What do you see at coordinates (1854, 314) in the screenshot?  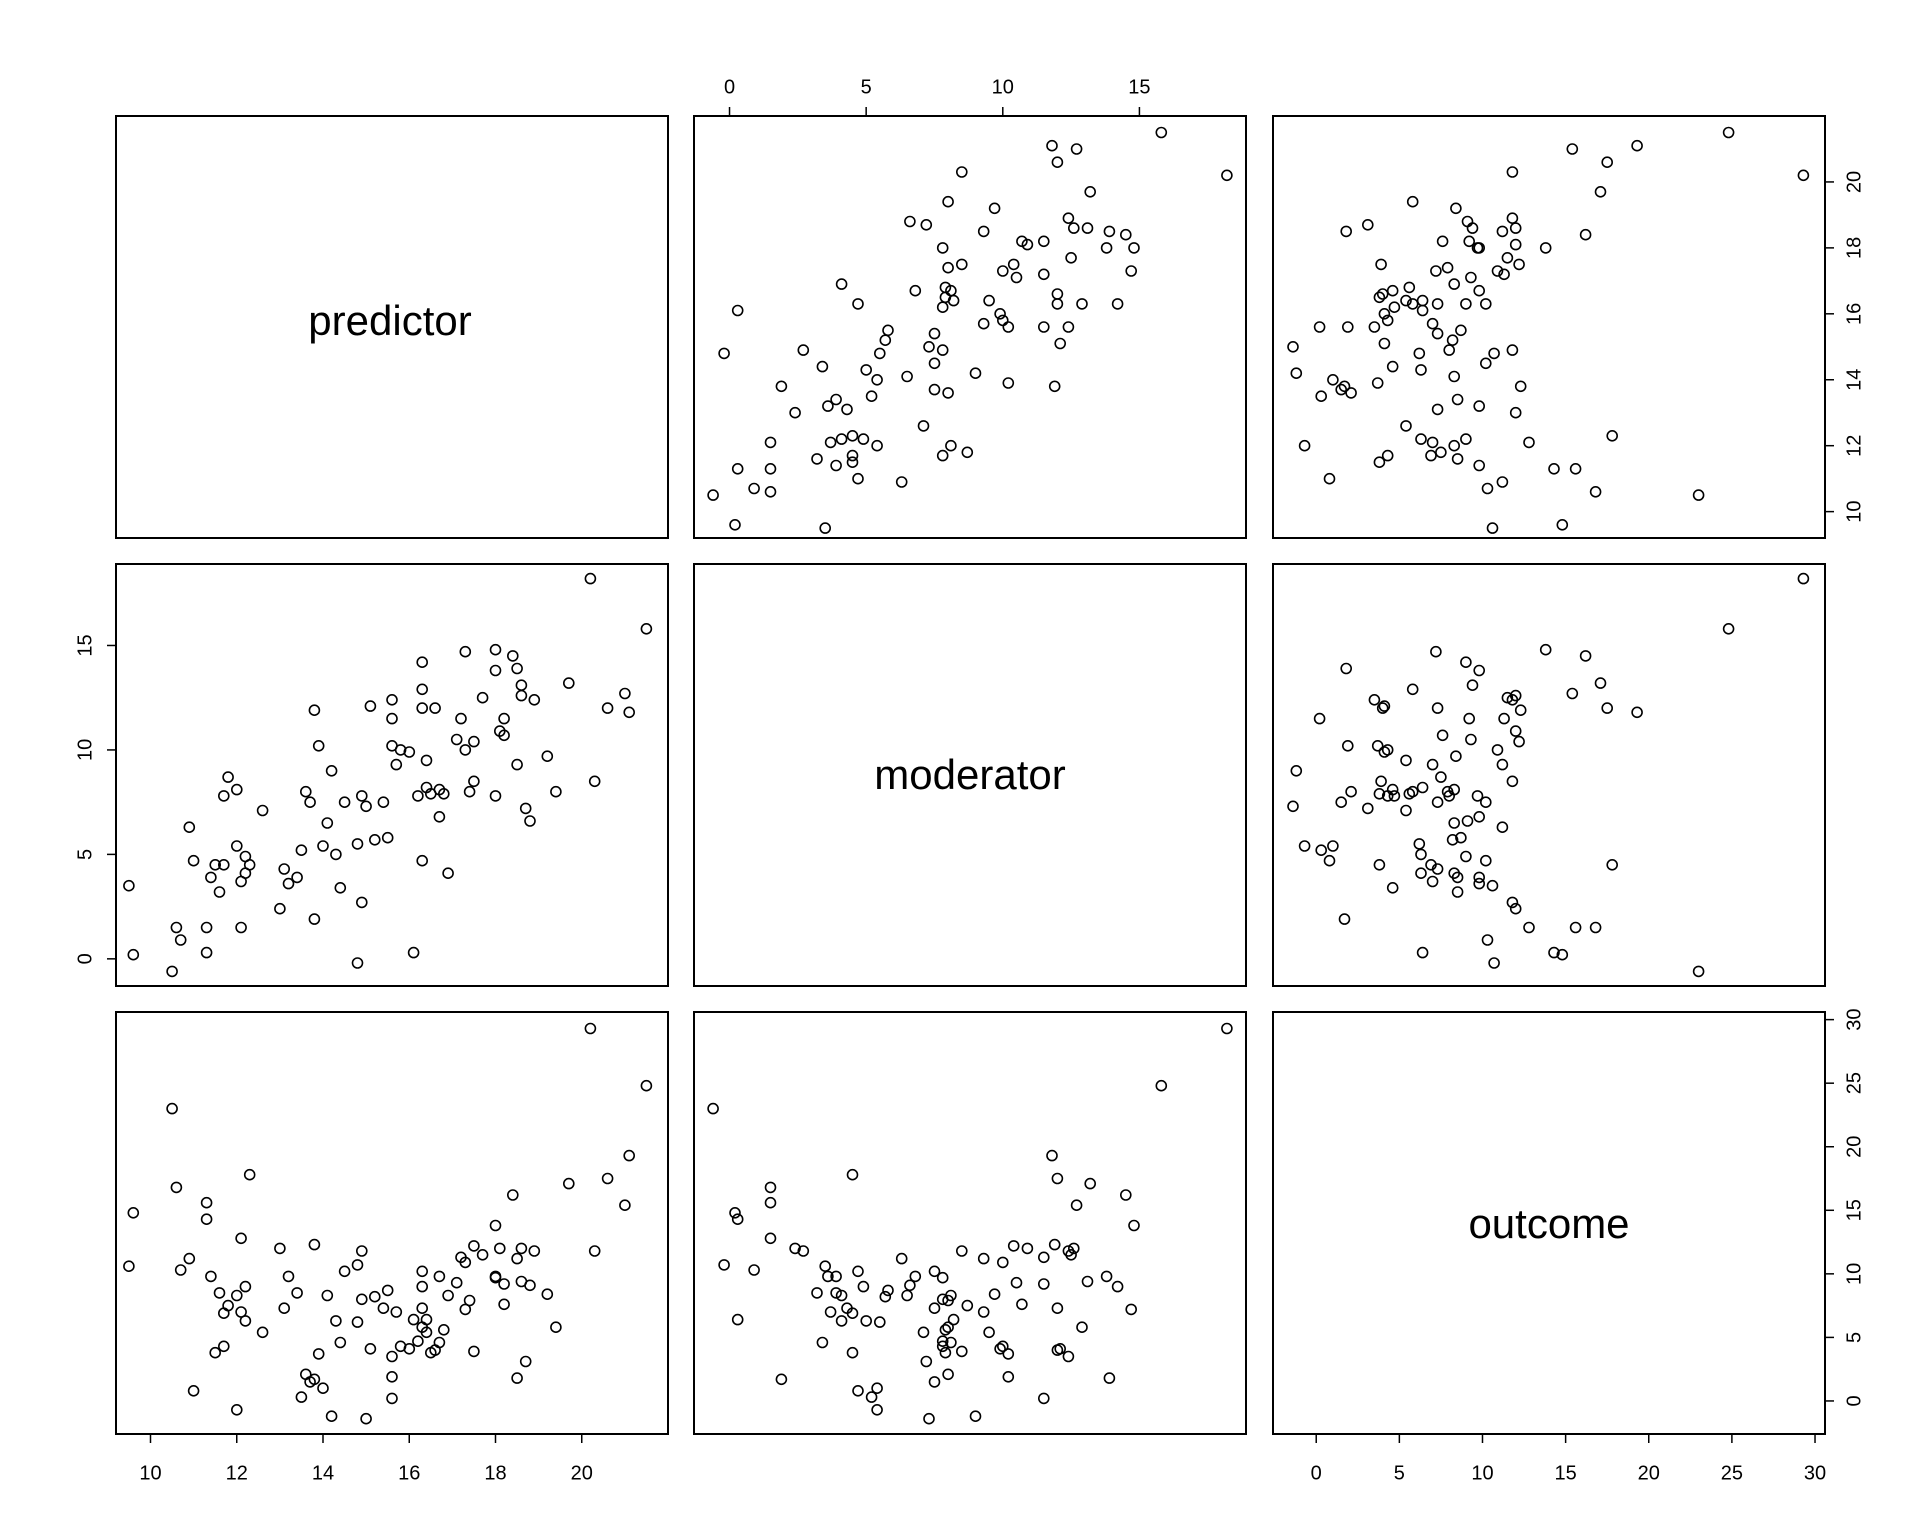 I see `tick-label-right-predictor-16: 16` at bounding box center [1854, 314].